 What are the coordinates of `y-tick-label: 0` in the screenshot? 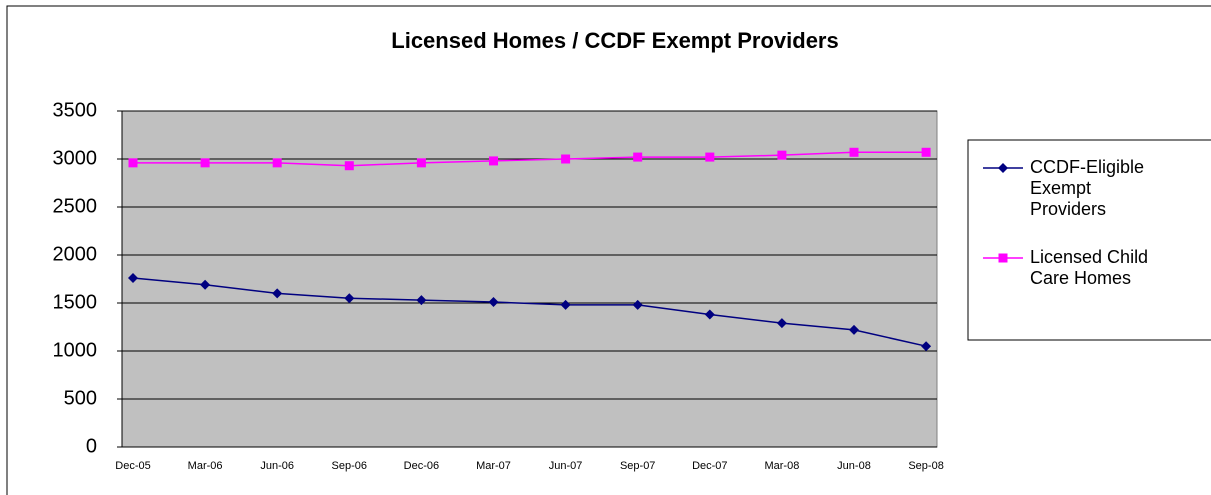 It's located at (91, 446).